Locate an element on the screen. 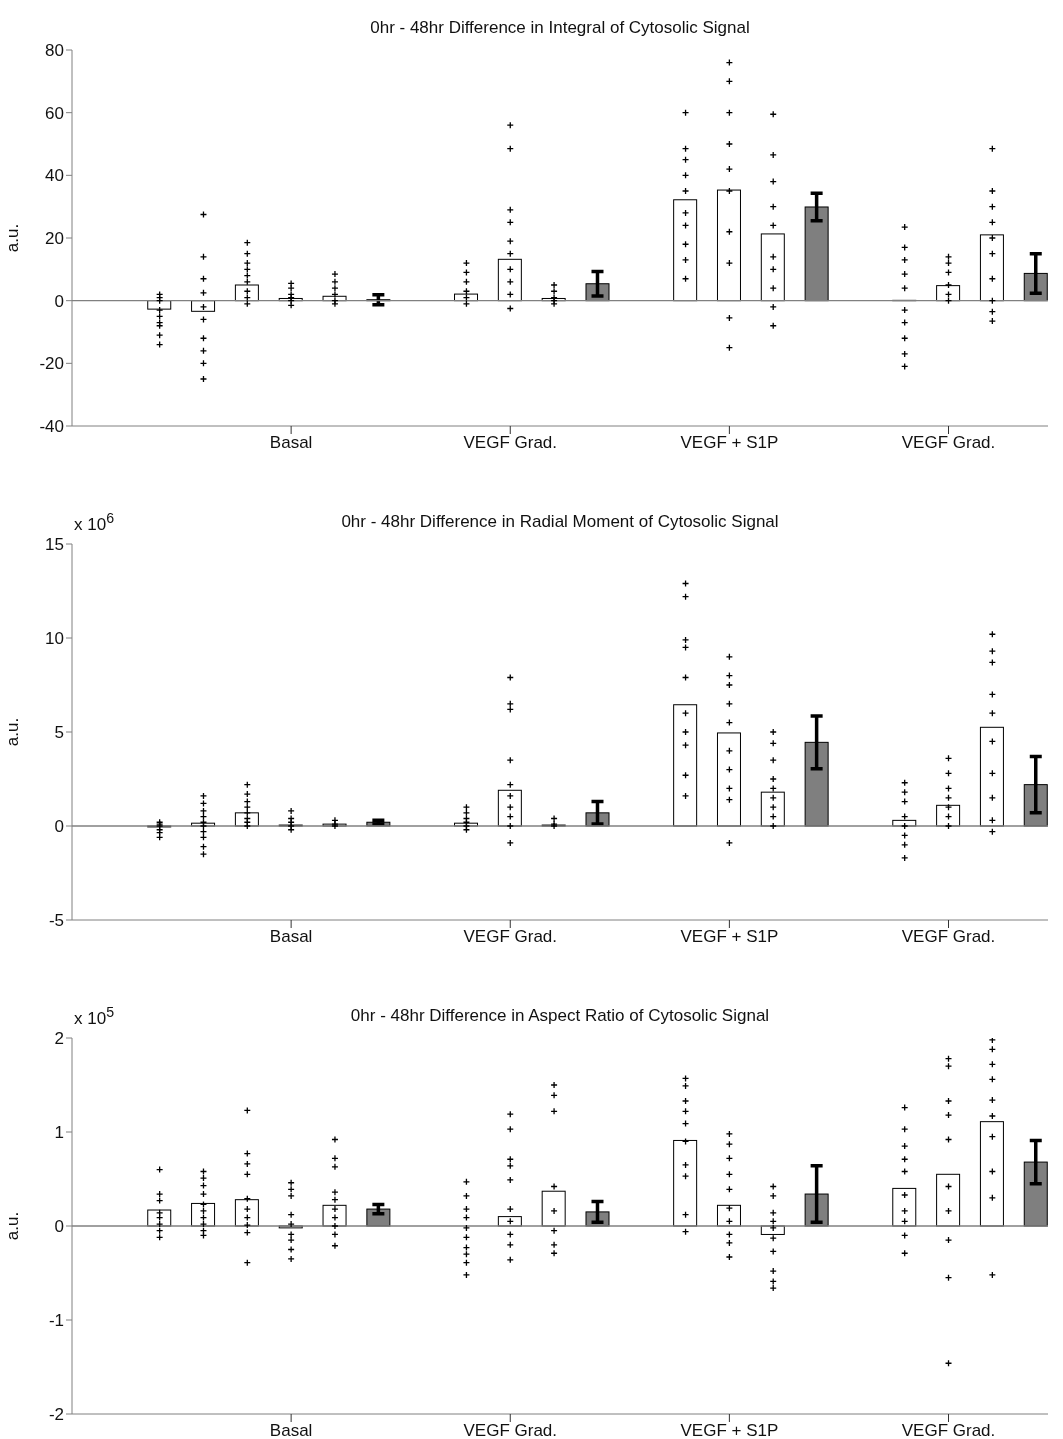 The height and width of the screenshot is (1439, 1063). y-tick-label: -5 is located at coordinates (56, 921).